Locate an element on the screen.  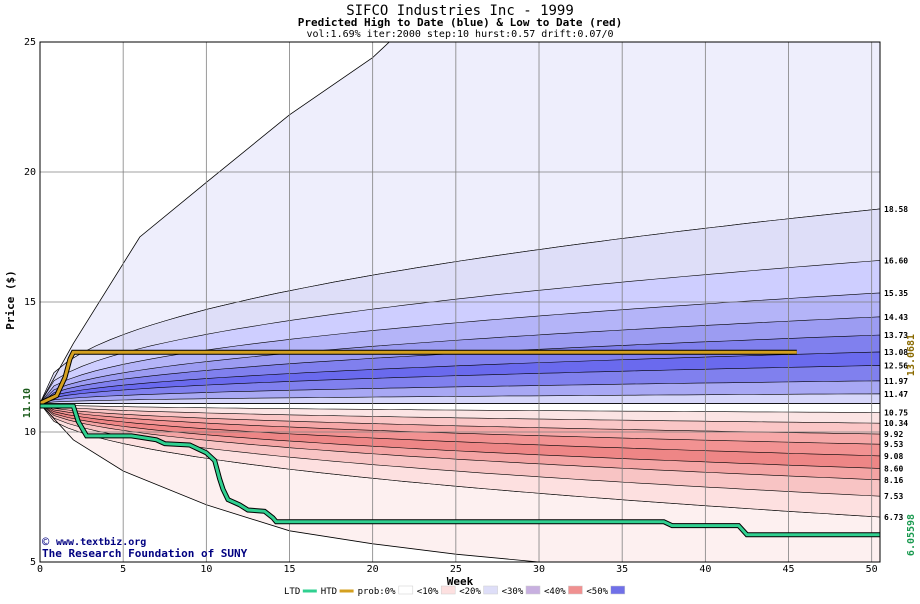
x-tick-label: 20 is located at coordinates (373, 569).